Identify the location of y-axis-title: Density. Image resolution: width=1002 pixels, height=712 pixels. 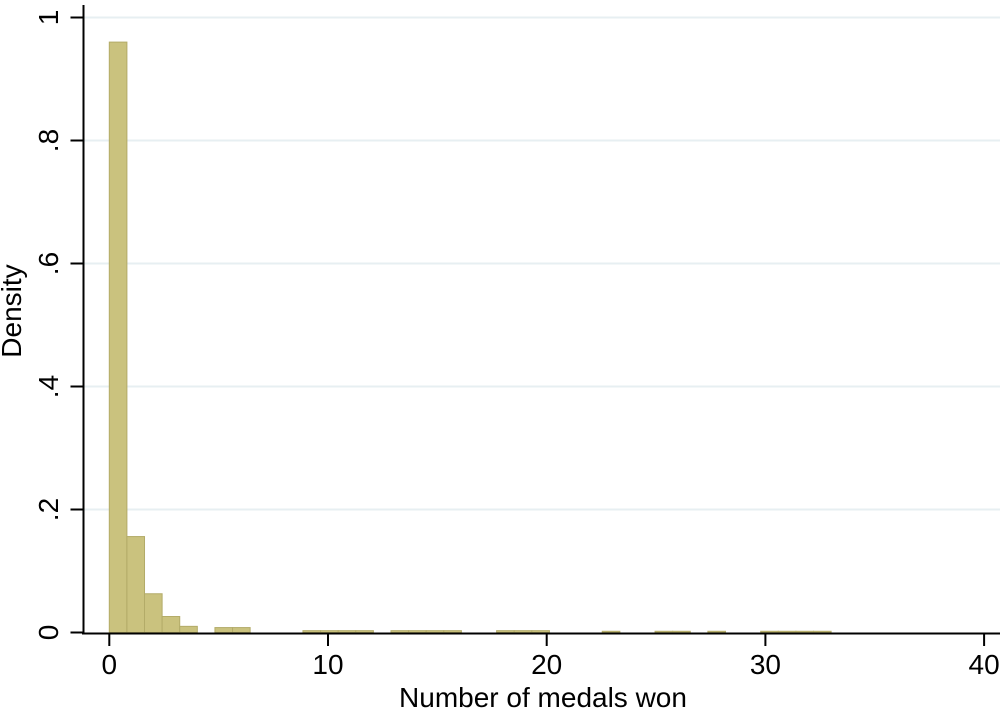
(13, 310).